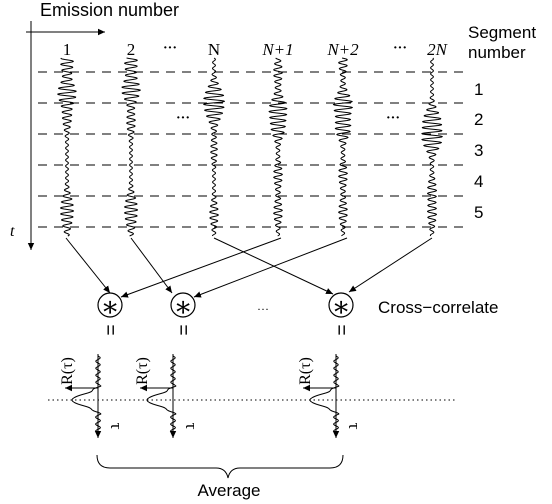  Describe the element at coordinates (438, 49) in the screenshot. I see `emission-number-2n: 2N` at that location.